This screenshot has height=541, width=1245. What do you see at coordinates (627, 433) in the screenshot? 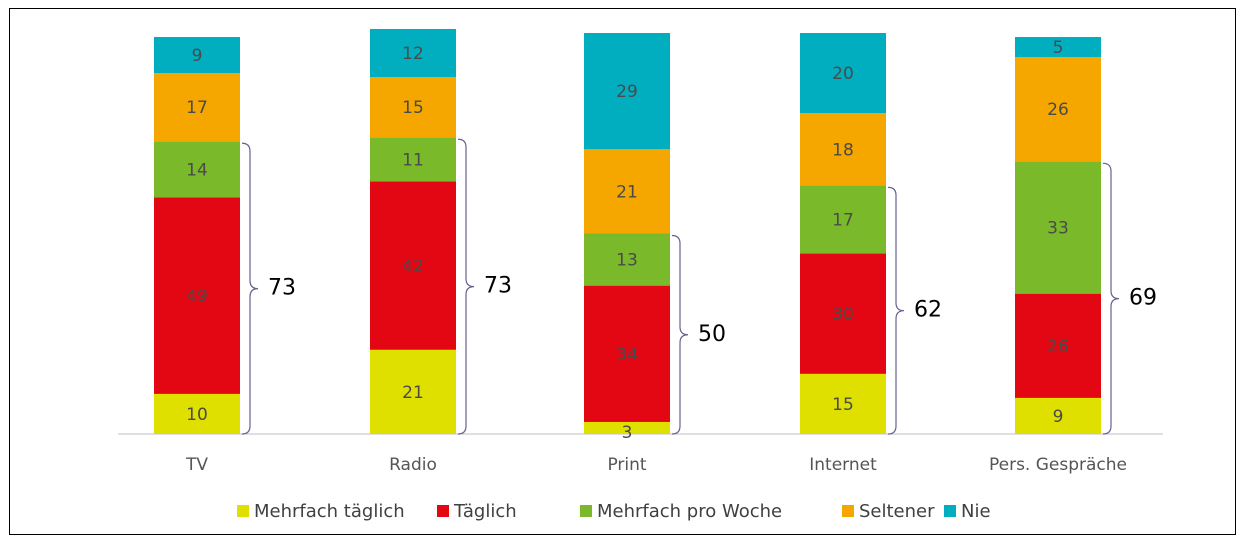
I see `segment-label: 3` at bounding box center [627, 433].